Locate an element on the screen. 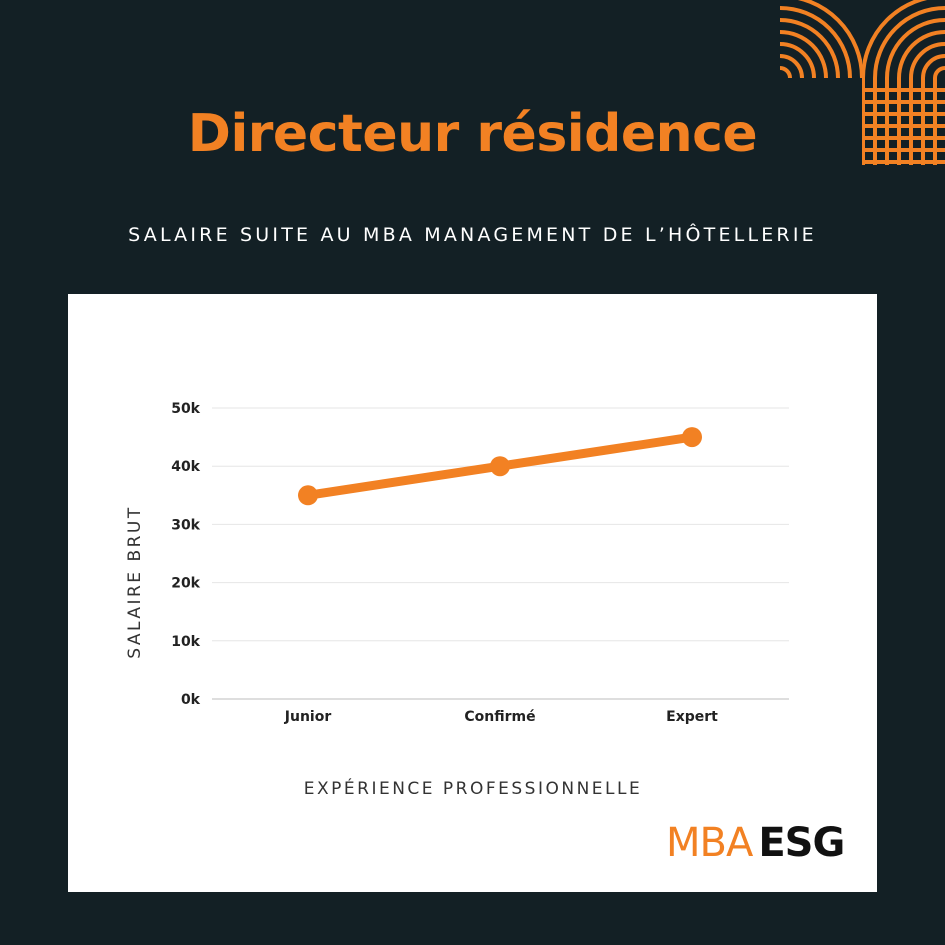 Image resolution: width=945 pixels, height=945 pixels. x-tick-label: Confirmé is located at coordinates (499, 717).